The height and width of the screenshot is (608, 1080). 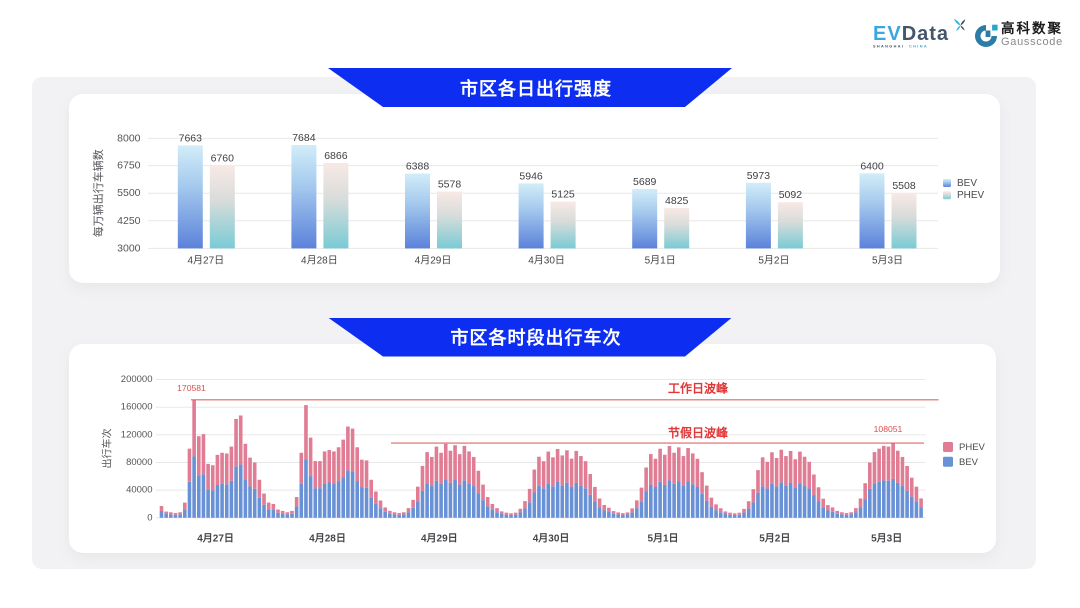 I want to click on svg-text: 80000, so click(x=139, y=462).